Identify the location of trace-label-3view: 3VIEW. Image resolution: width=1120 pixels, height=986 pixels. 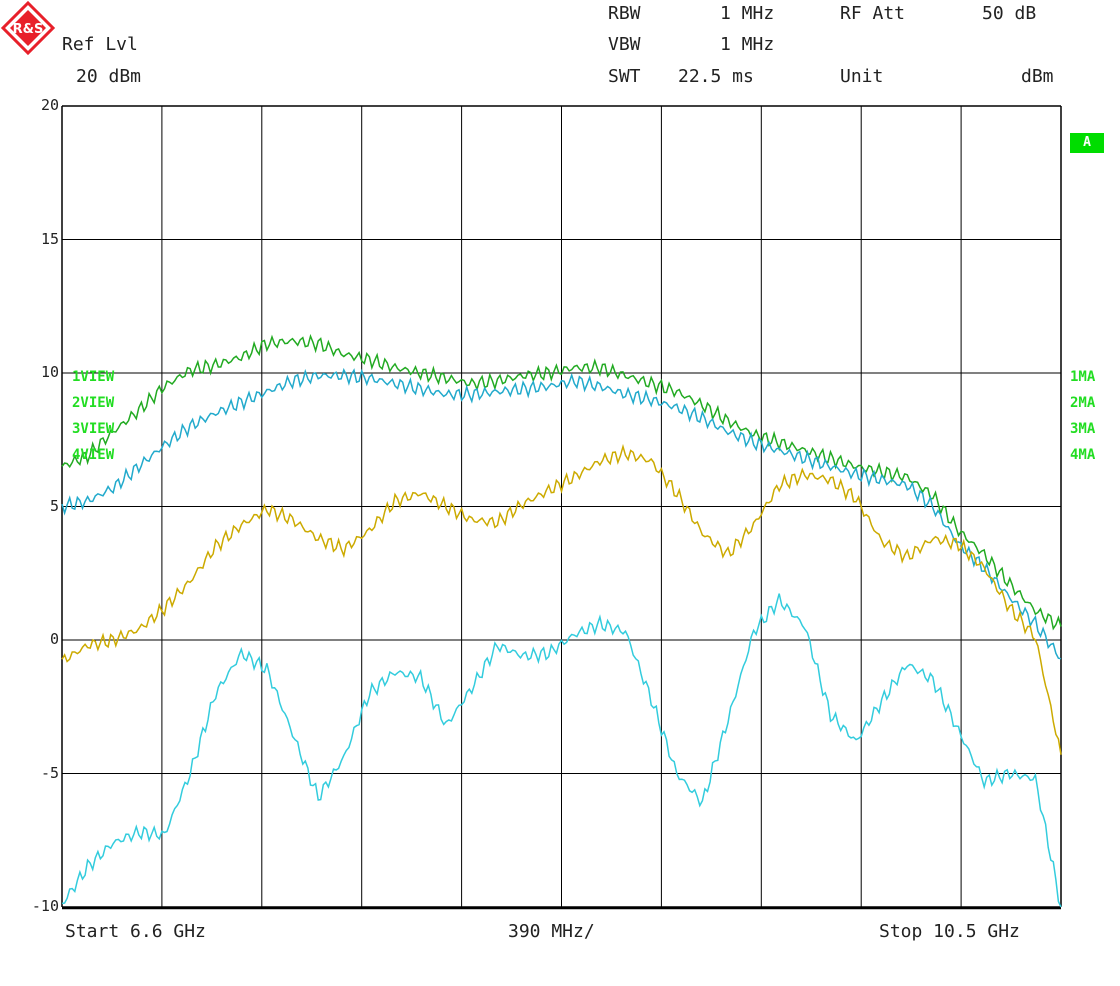
(93, 429).